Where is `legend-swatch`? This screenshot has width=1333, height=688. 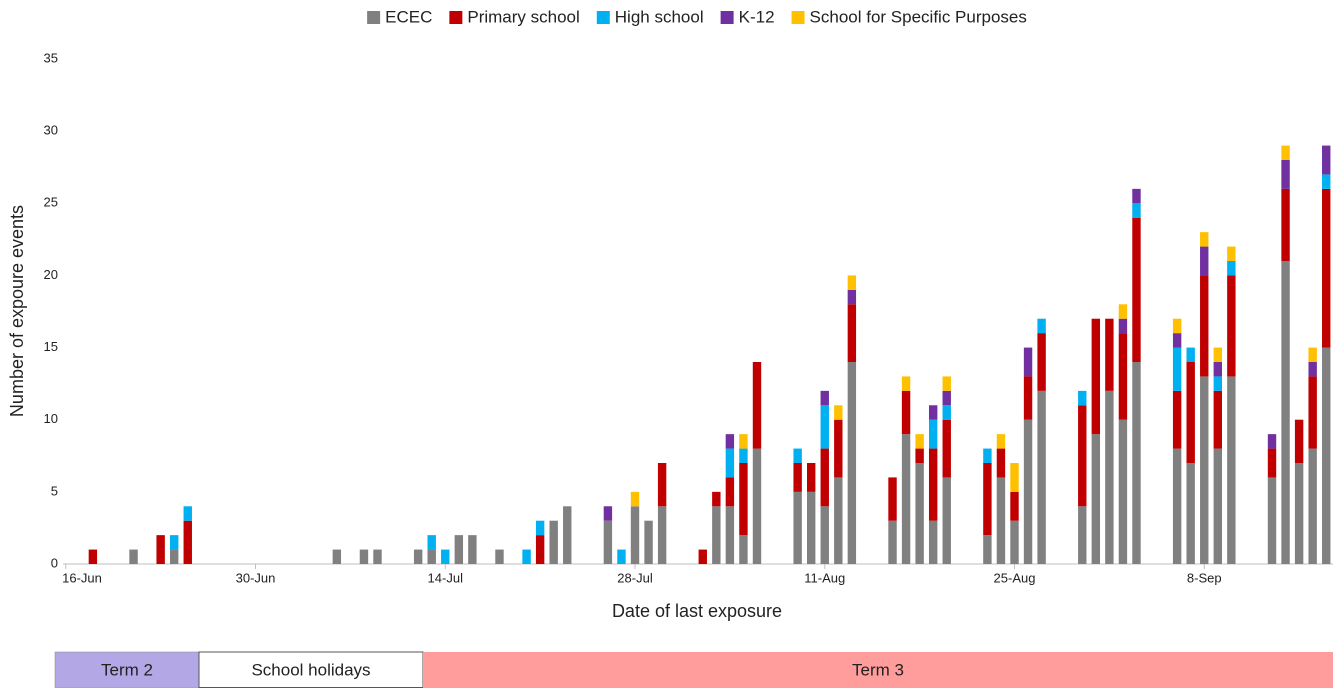
legend-swatch is located at coordinates (727, 17).